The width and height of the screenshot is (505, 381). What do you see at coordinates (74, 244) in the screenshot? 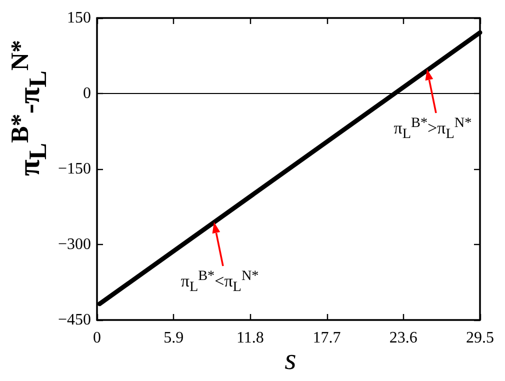
I see `y-tick-label: −300` at bounding box center [74, 244].